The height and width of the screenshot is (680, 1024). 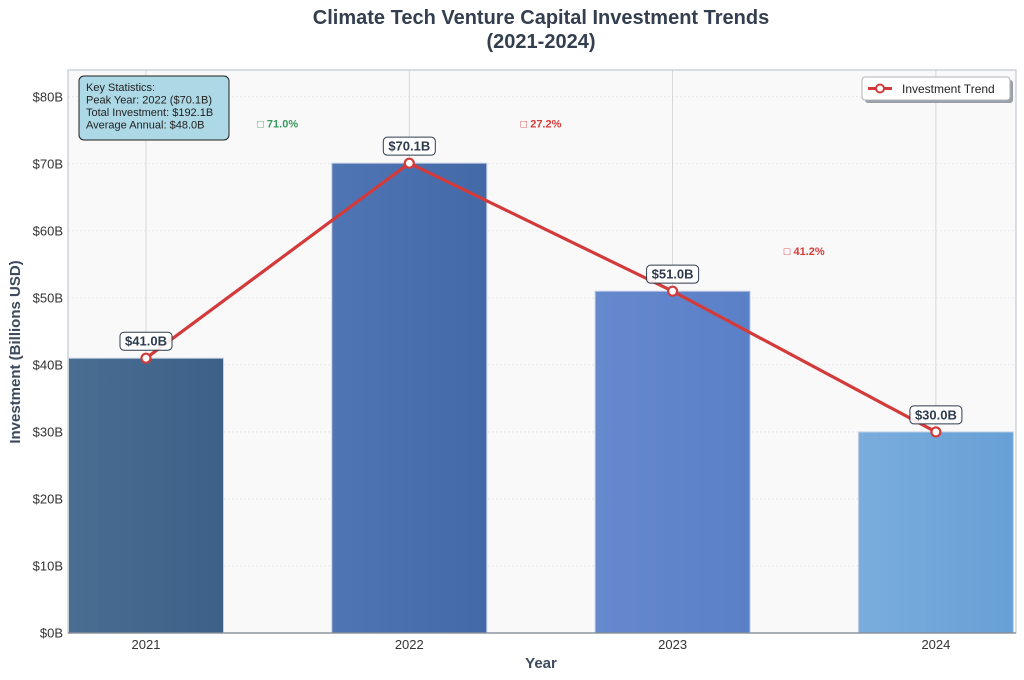 What do you see at coordinates (935, 532) in the screenshot?
I see `bar-2024` at bounding box center [935, 532].